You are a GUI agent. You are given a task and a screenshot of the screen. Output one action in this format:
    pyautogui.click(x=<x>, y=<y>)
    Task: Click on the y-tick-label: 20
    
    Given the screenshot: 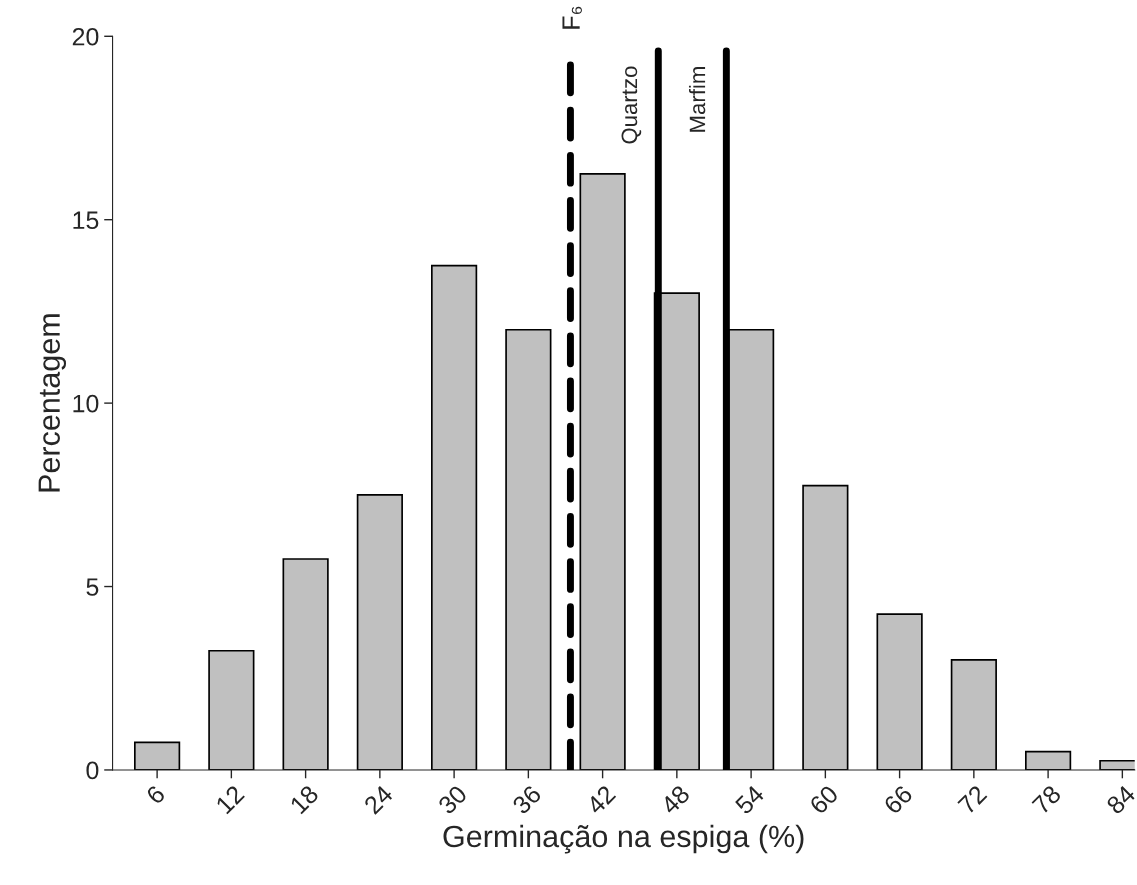 What is the action you would take?
    pyautogui.click(x=85, y=36)
    